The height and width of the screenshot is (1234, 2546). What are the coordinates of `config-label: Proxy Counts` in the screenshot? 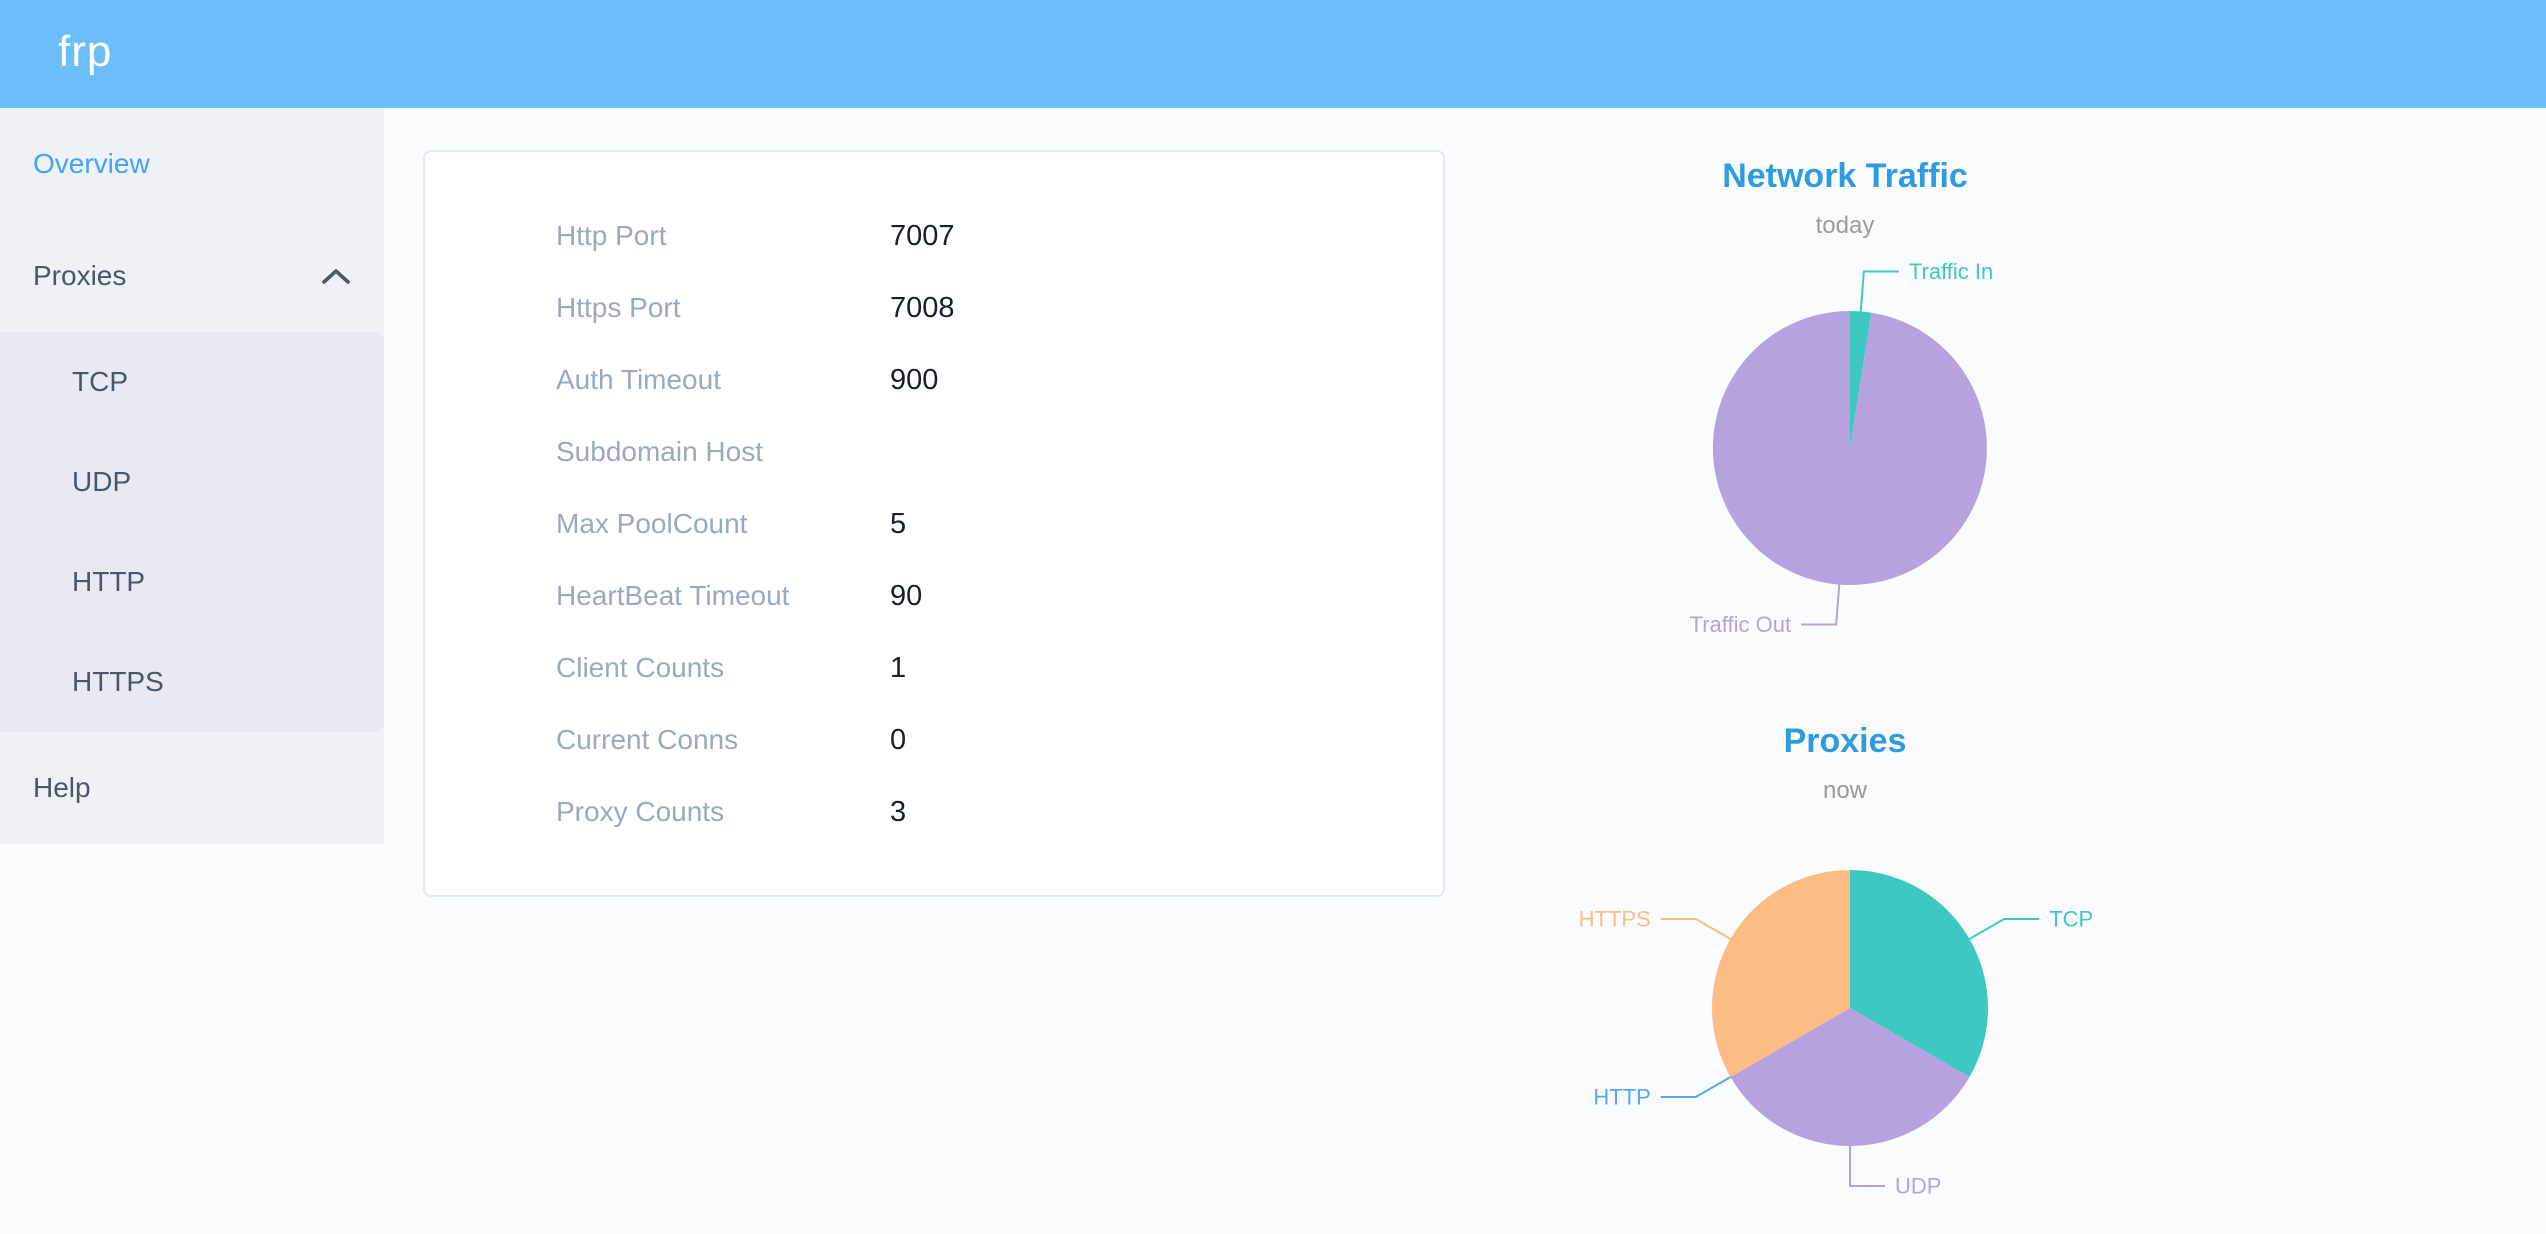 It's located at (640, 811).